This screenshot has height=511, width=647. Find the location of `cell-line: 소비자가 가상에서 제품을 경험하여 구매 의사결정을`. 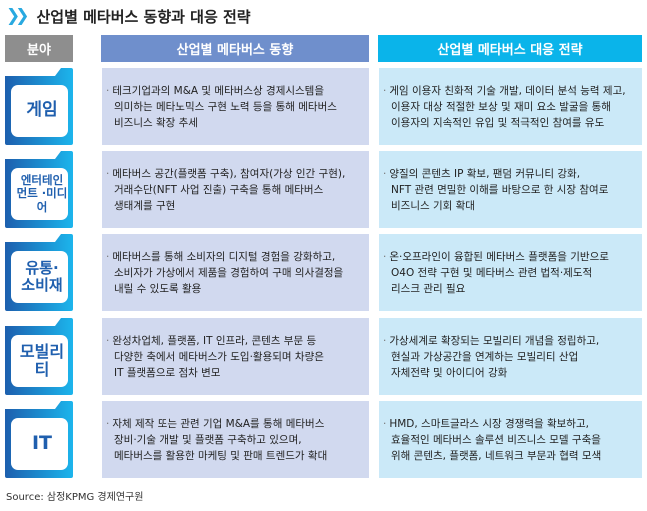

cell-line: 소비자가 가상에서 제품을 경험하여 구매 의사결정을 is located at coordinates (241, 273).